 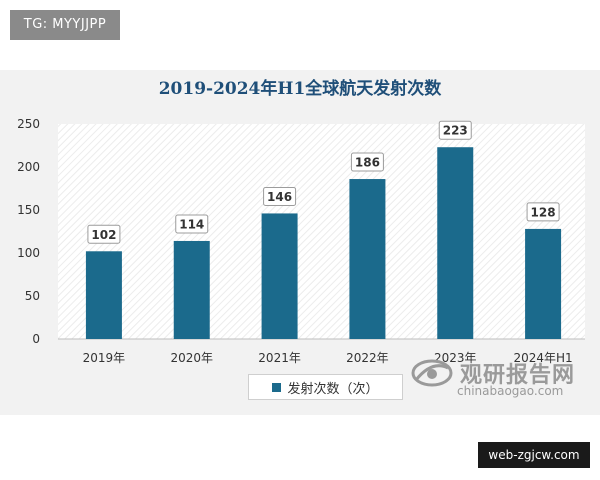 I want to click on data-label: 114, so click(x=191, y=224).